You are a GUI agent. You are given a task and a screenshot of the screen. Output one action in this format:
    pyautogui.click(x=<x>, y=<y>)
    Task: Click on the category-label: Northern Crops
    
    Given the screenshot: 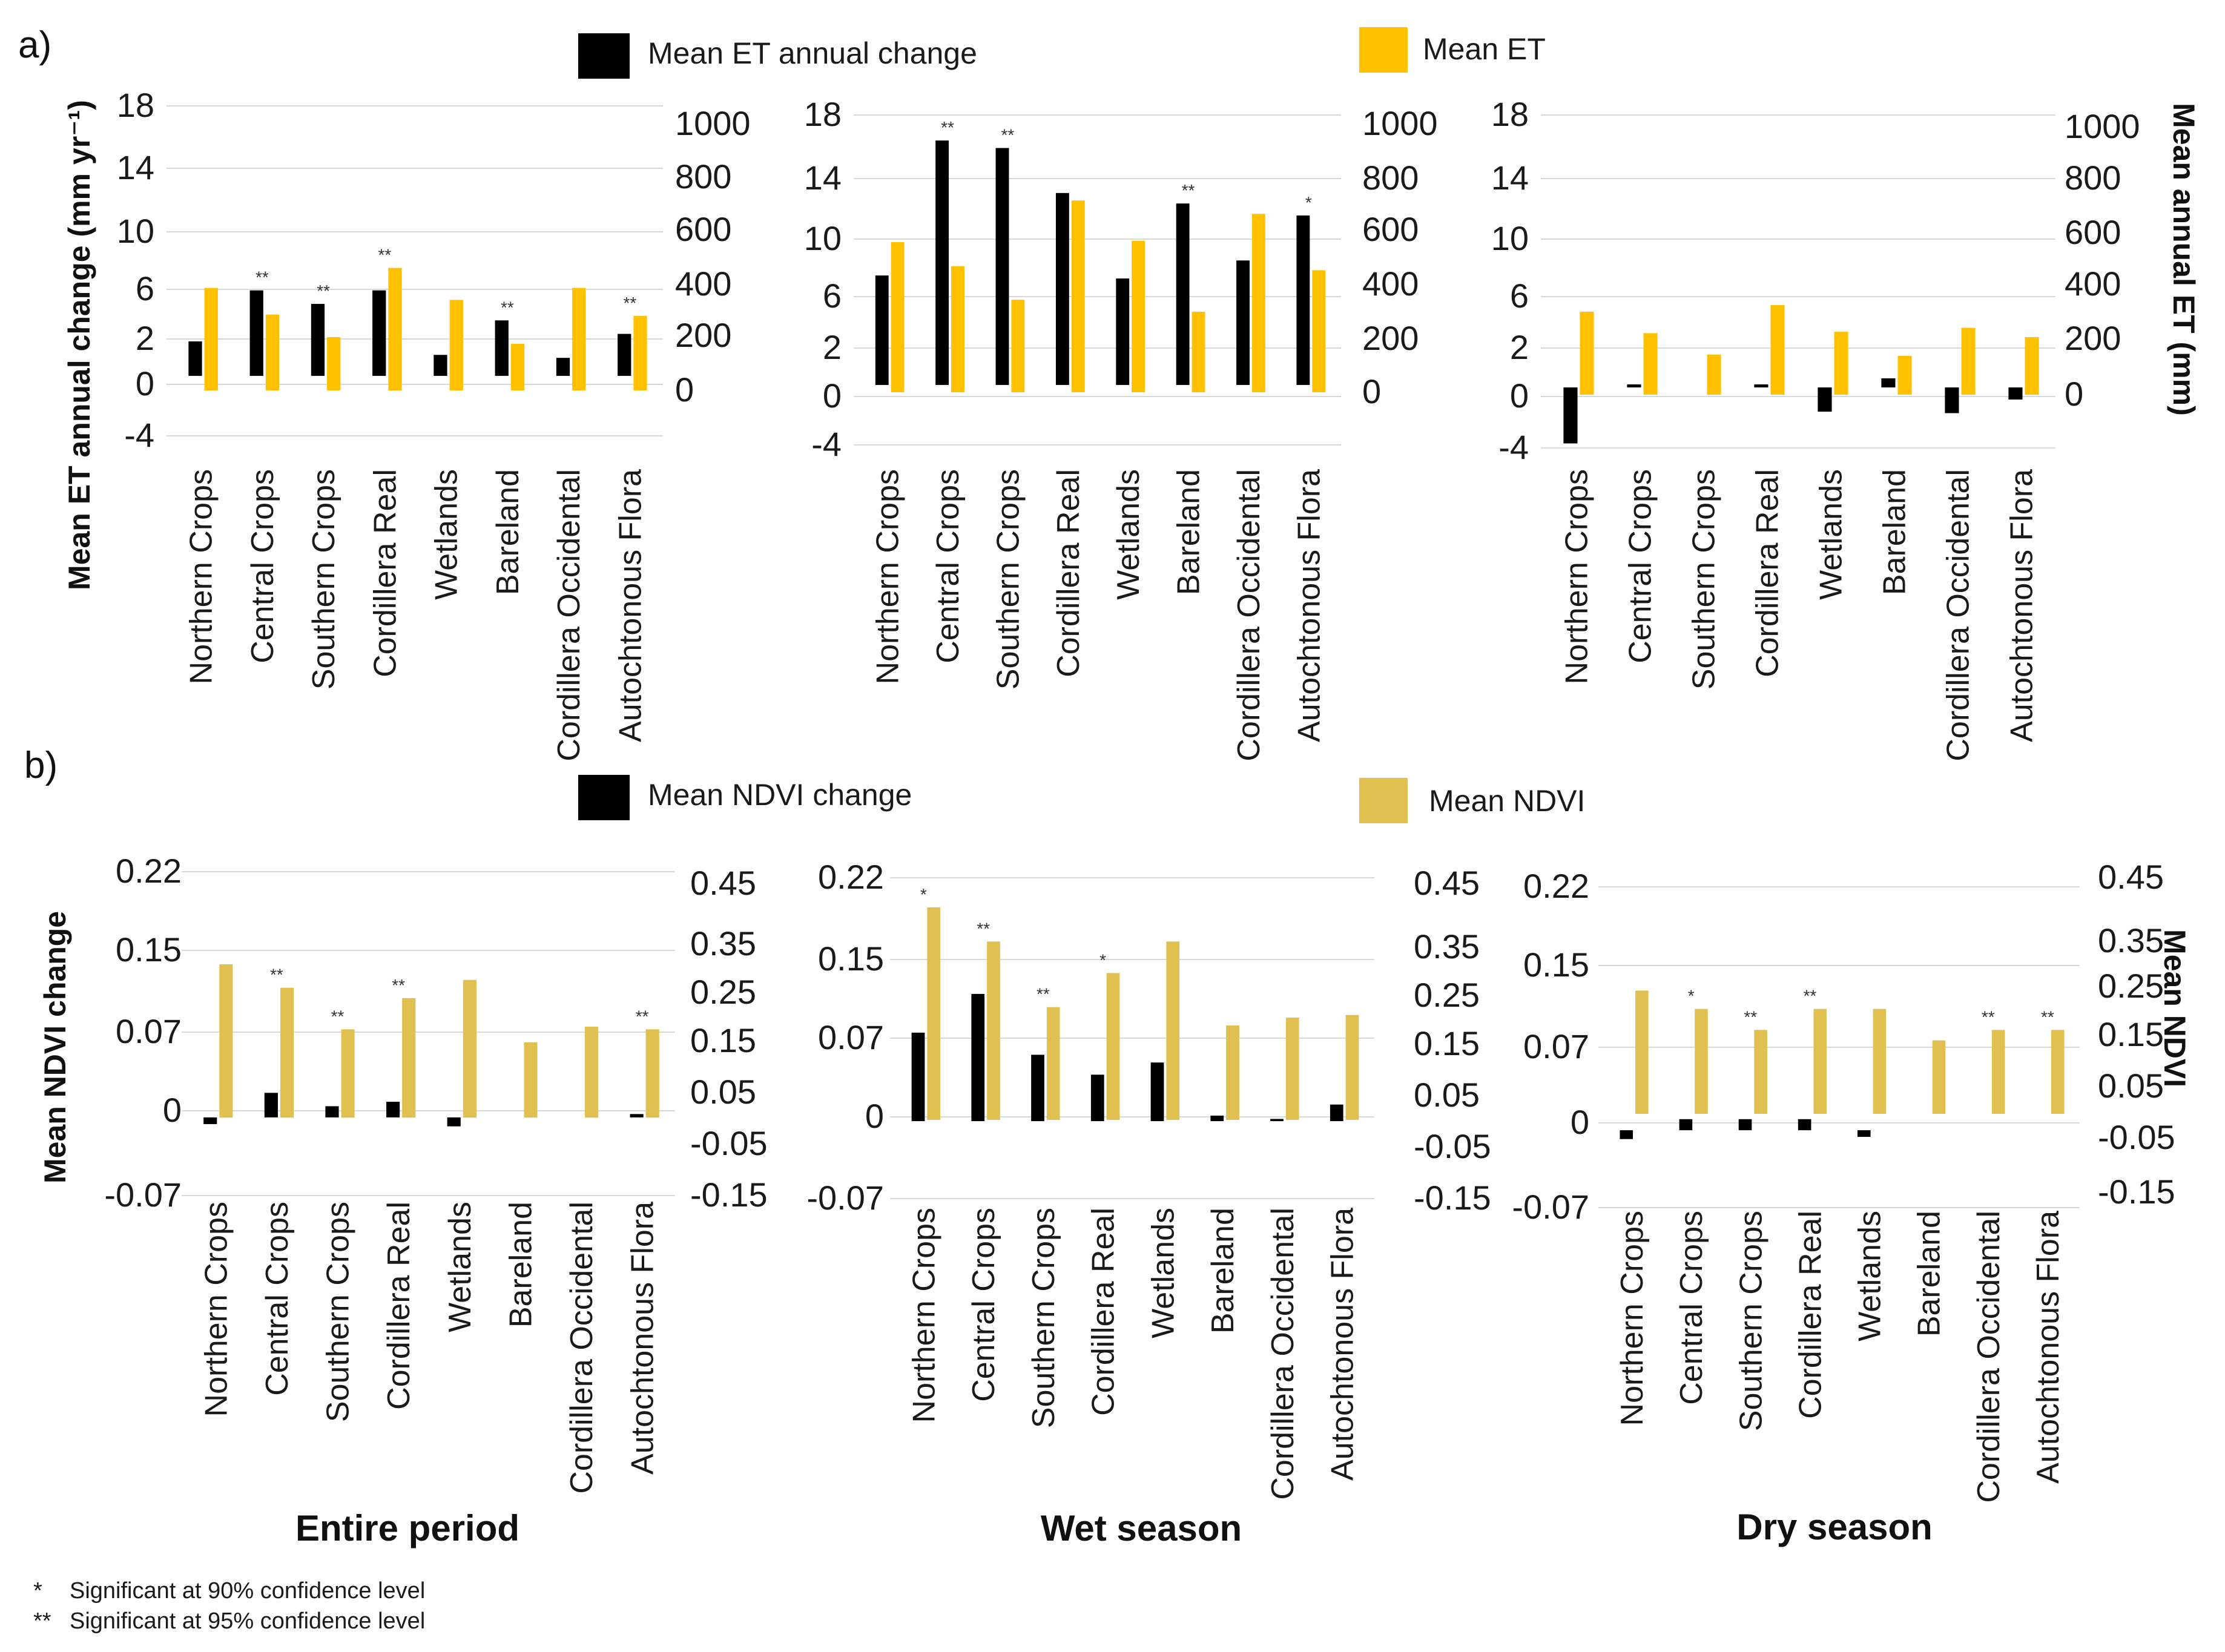 What is the action you would take?
    pyautogui.click(x=1632, y=1319)
    